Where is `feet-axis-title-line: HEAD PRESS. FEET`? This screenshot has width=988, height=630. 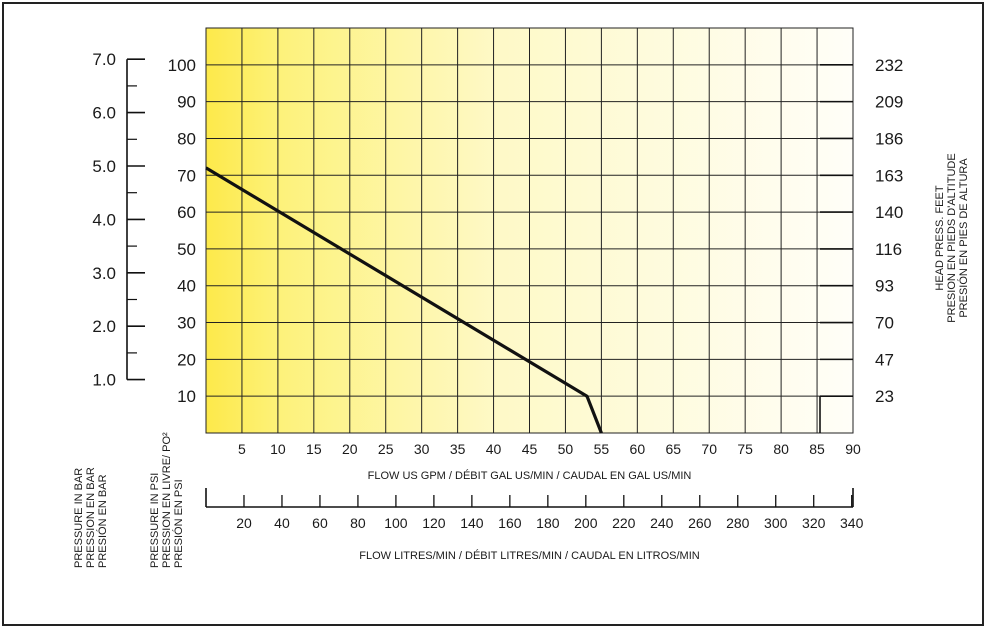
feet-axis-title-line: HEAD PRESS. FEET is located at coordinates (940, 237).